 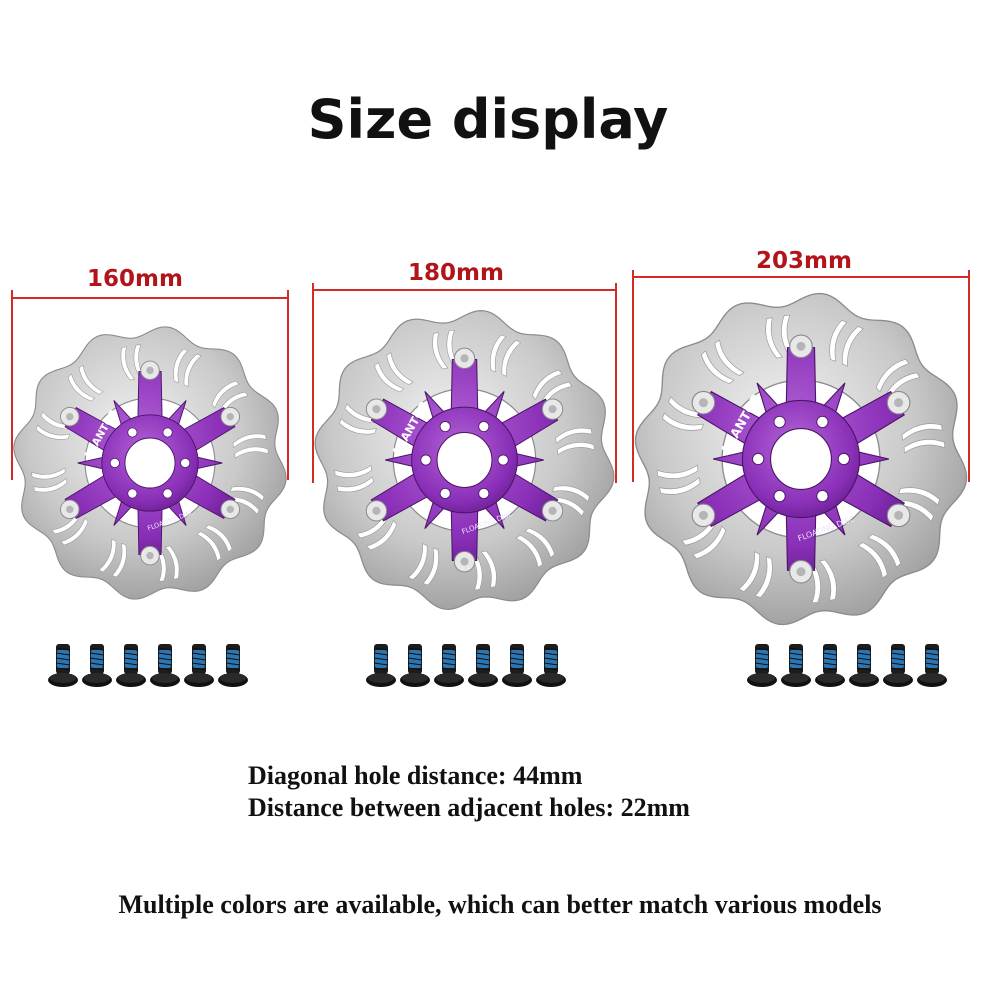 What do you see at coordinates (804, 261) in the screenshot?
I see `size-label-203: 203mm` at bounding box center [804, 261].